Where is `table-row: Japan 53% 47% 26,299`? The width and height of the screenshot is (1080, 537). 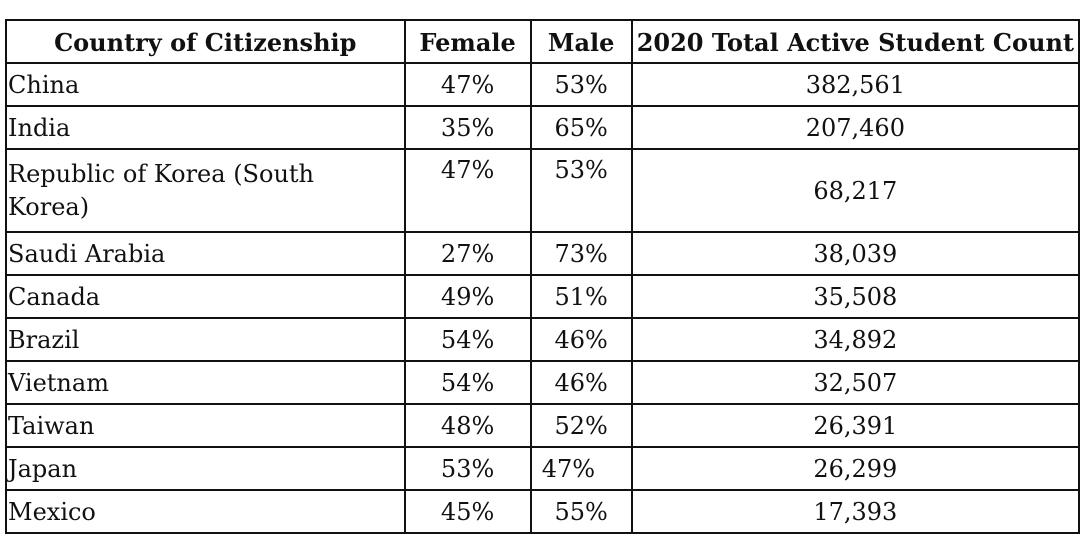
table-row: Japan 53% 47% 26,299 is located at coordinates (542, 468).